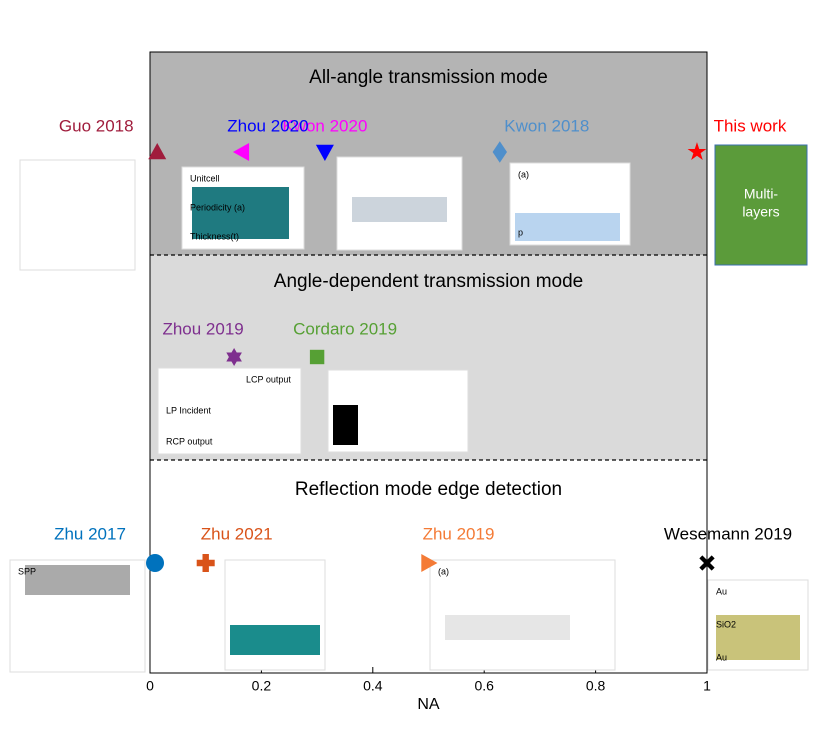 The height and width of the screenshot is (743, 830). What do you see at coordinates (96, 125) in the screenshot?
I see `point-label: Guo 2018` at bounding box center [96, 125].